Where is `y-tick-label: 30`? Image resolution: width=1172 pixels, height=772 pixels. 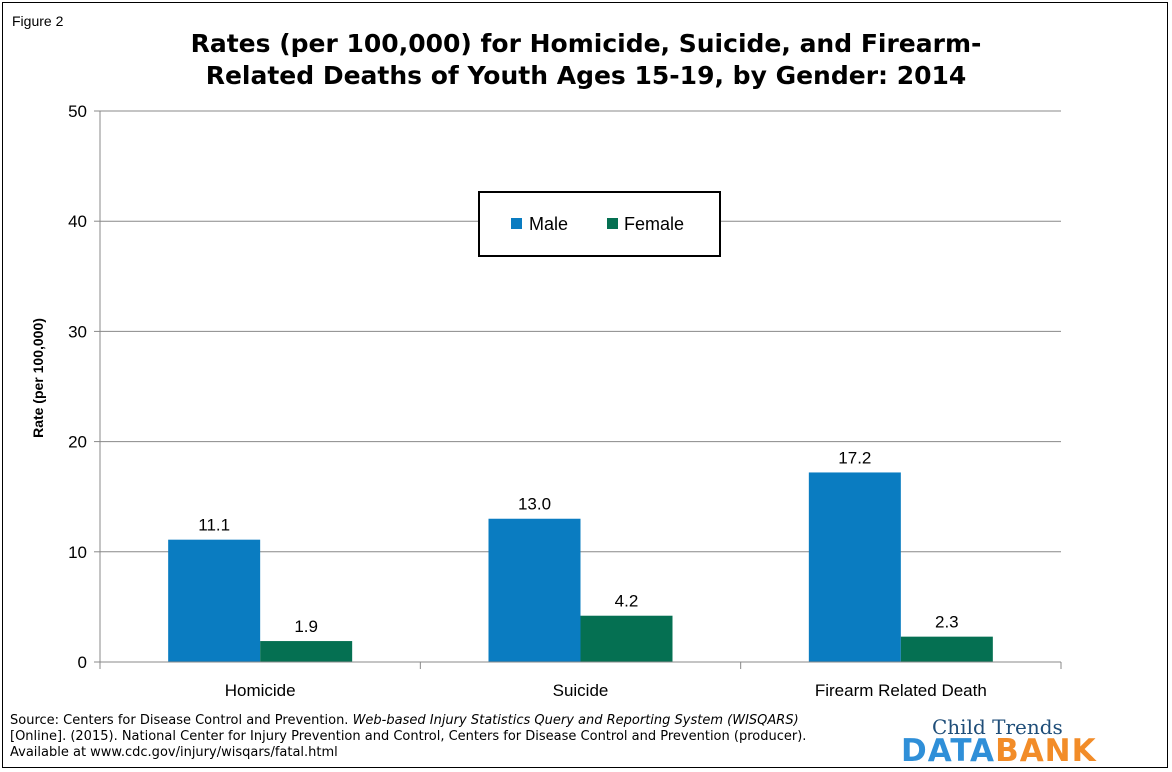
y-tick-label: 30 is located at coordinates (77, 331).